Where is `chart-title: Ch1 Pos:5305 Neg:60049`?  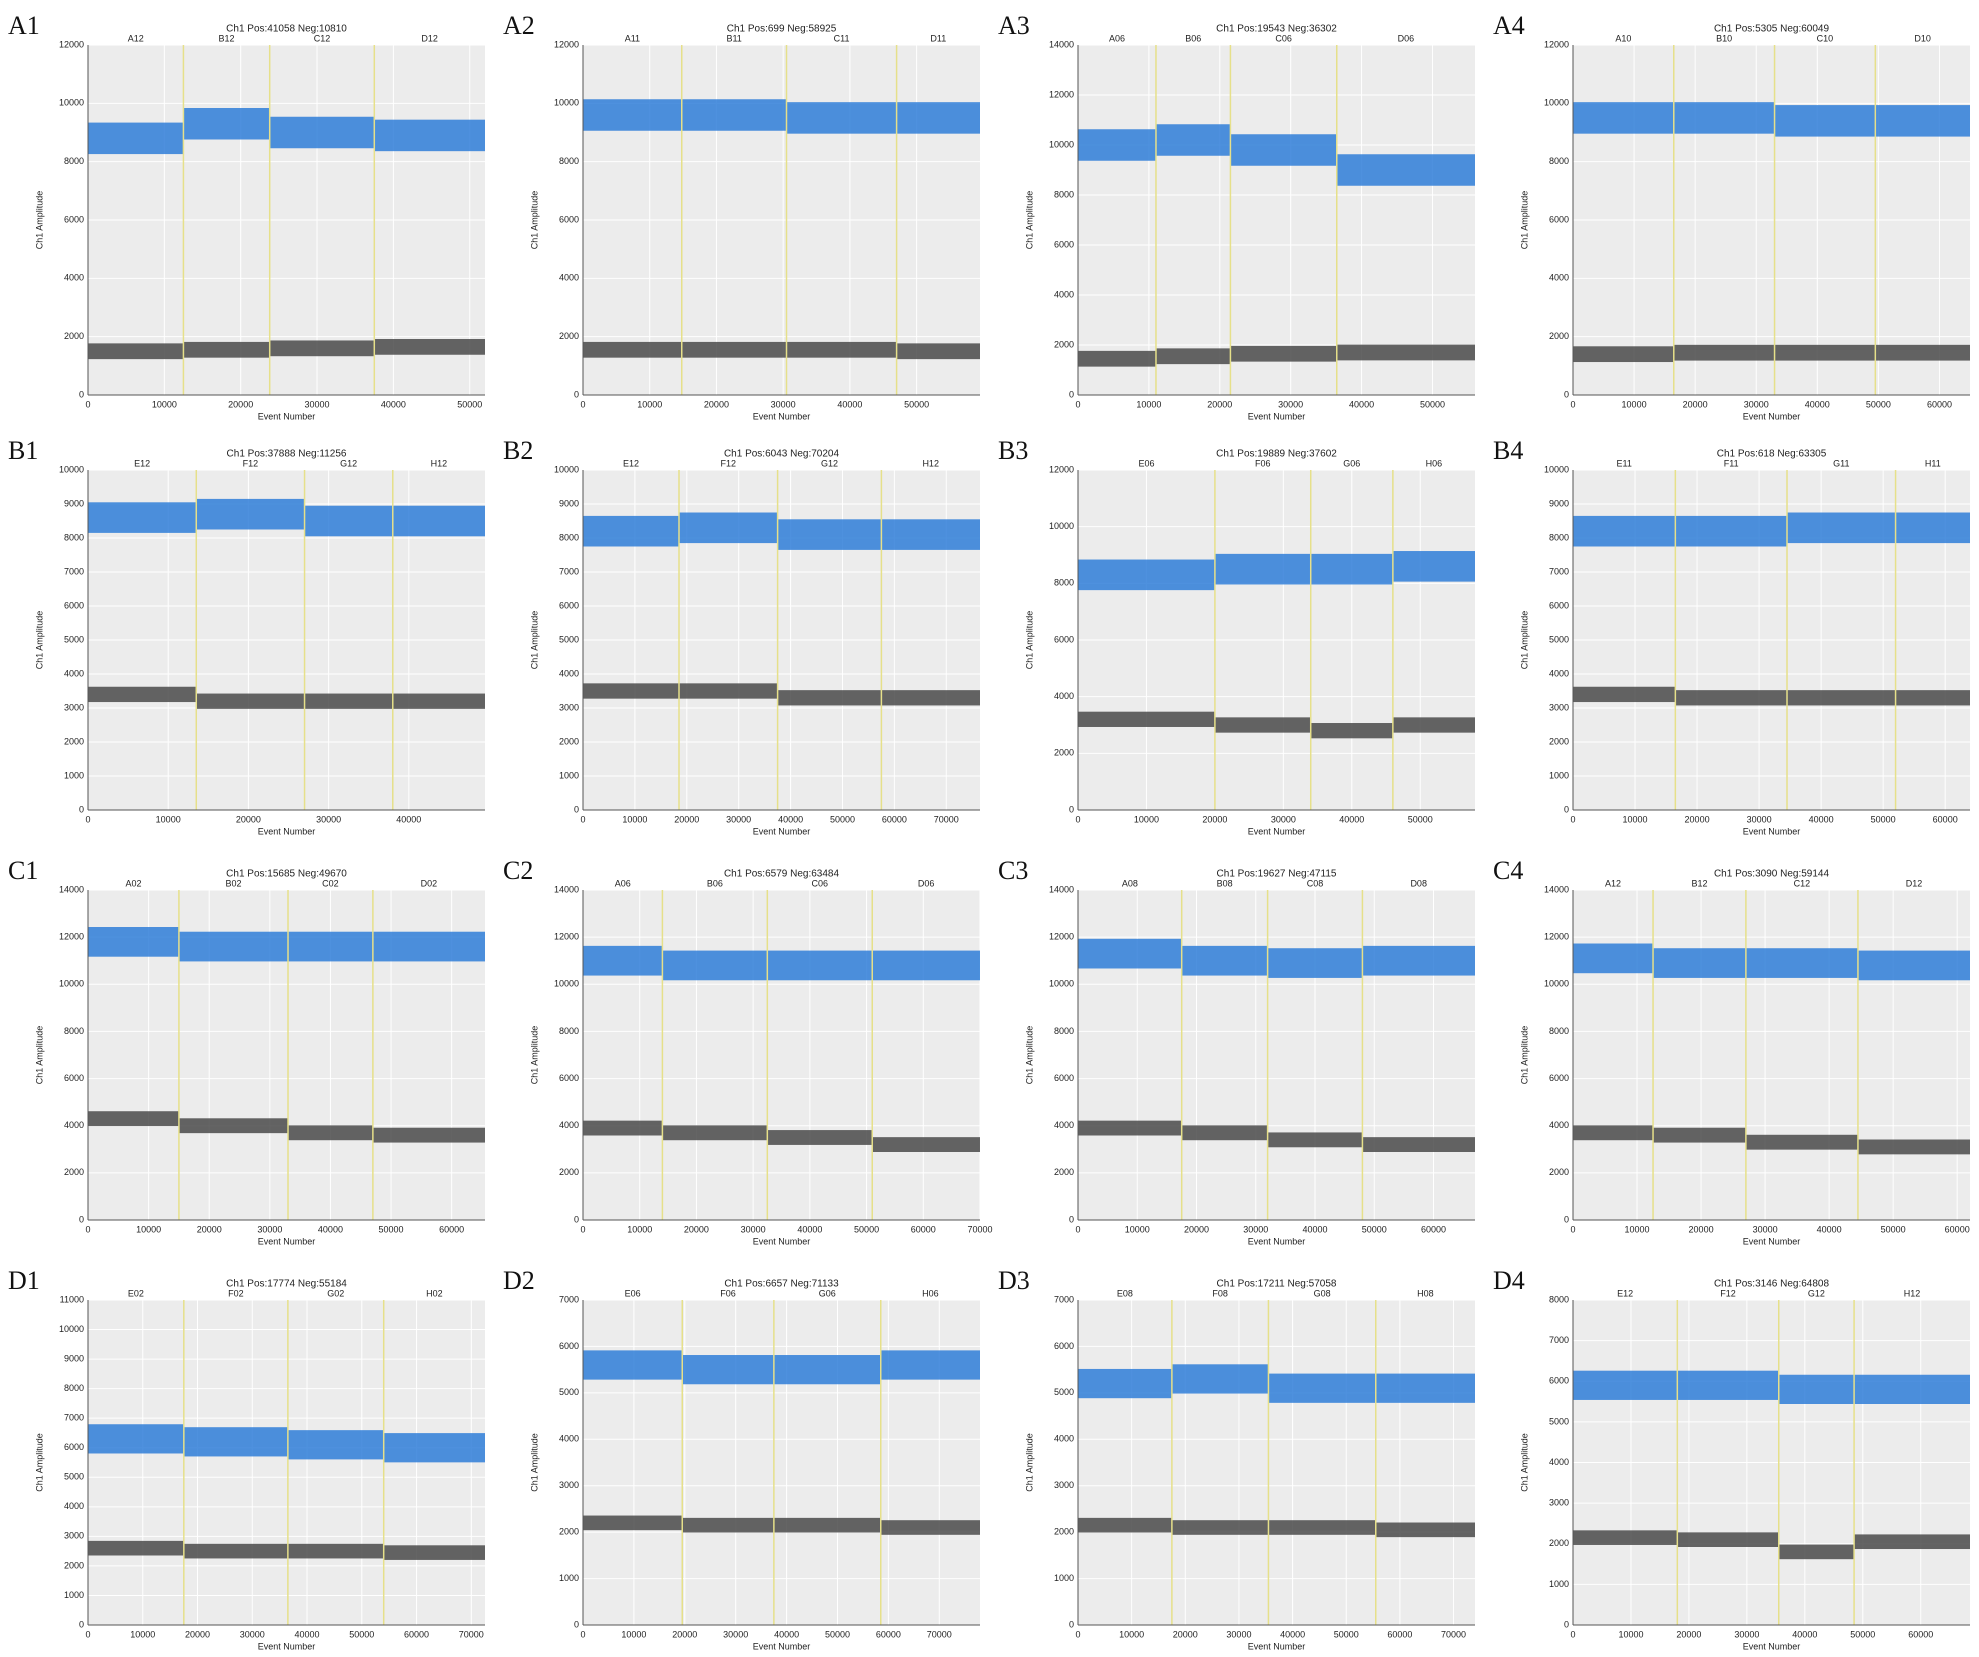
chart-title: Ch1 Pos:5305 Neg:60049 is located at coordinates (1772, 29).